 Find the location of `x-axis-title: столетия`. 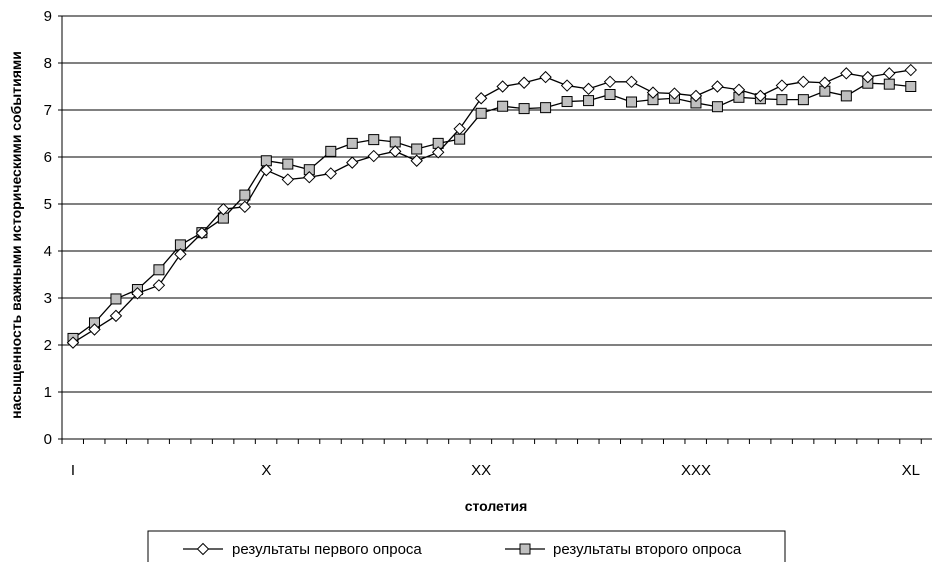

x-axis-title: столетия is located at coordinates (496, 506).